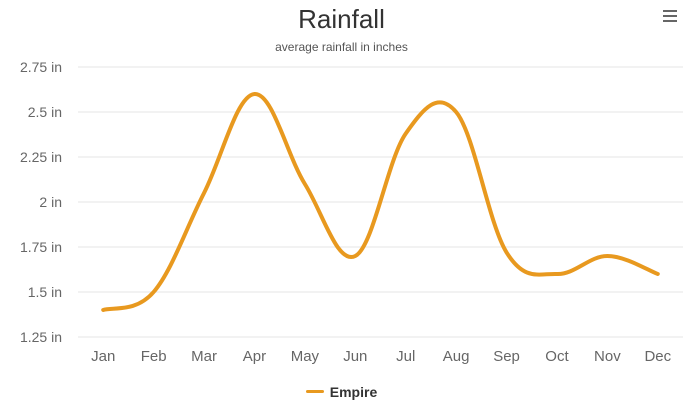 The image size is (683, 404). I want to click on legend-item-empire: Empire, so click(341, 391).